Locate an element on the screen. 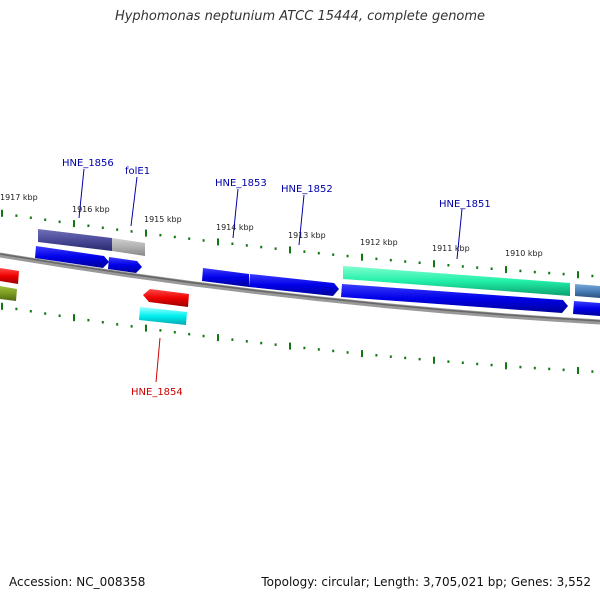 This screenshot has height=600, width=600. cds-fole1 is located at coordinates (125, 265).